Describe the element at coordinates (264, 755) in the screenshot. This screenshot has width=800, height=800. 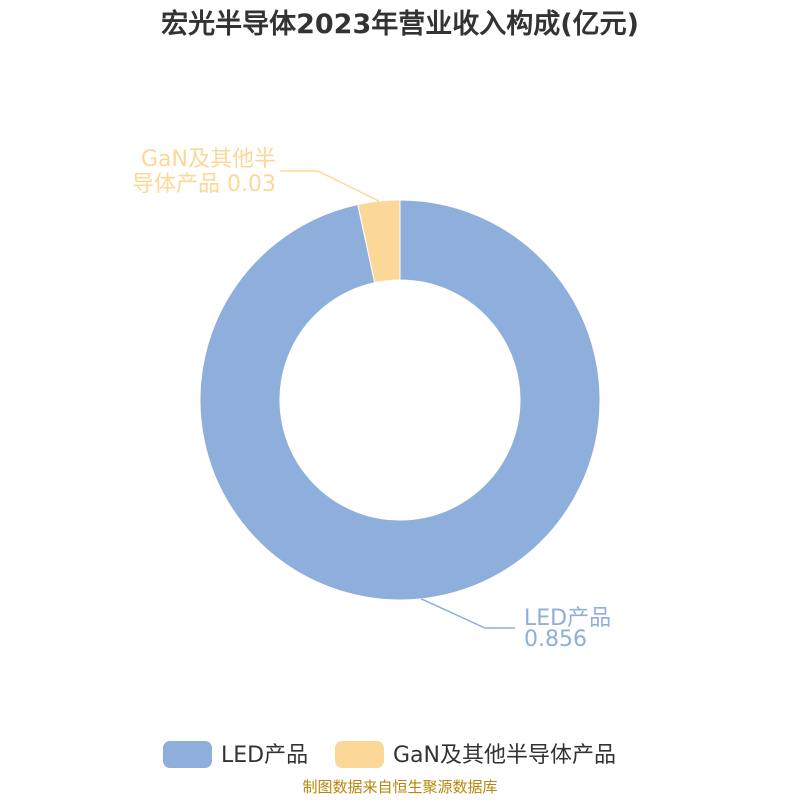
I see `legend-label-led: LED产品` at that location.